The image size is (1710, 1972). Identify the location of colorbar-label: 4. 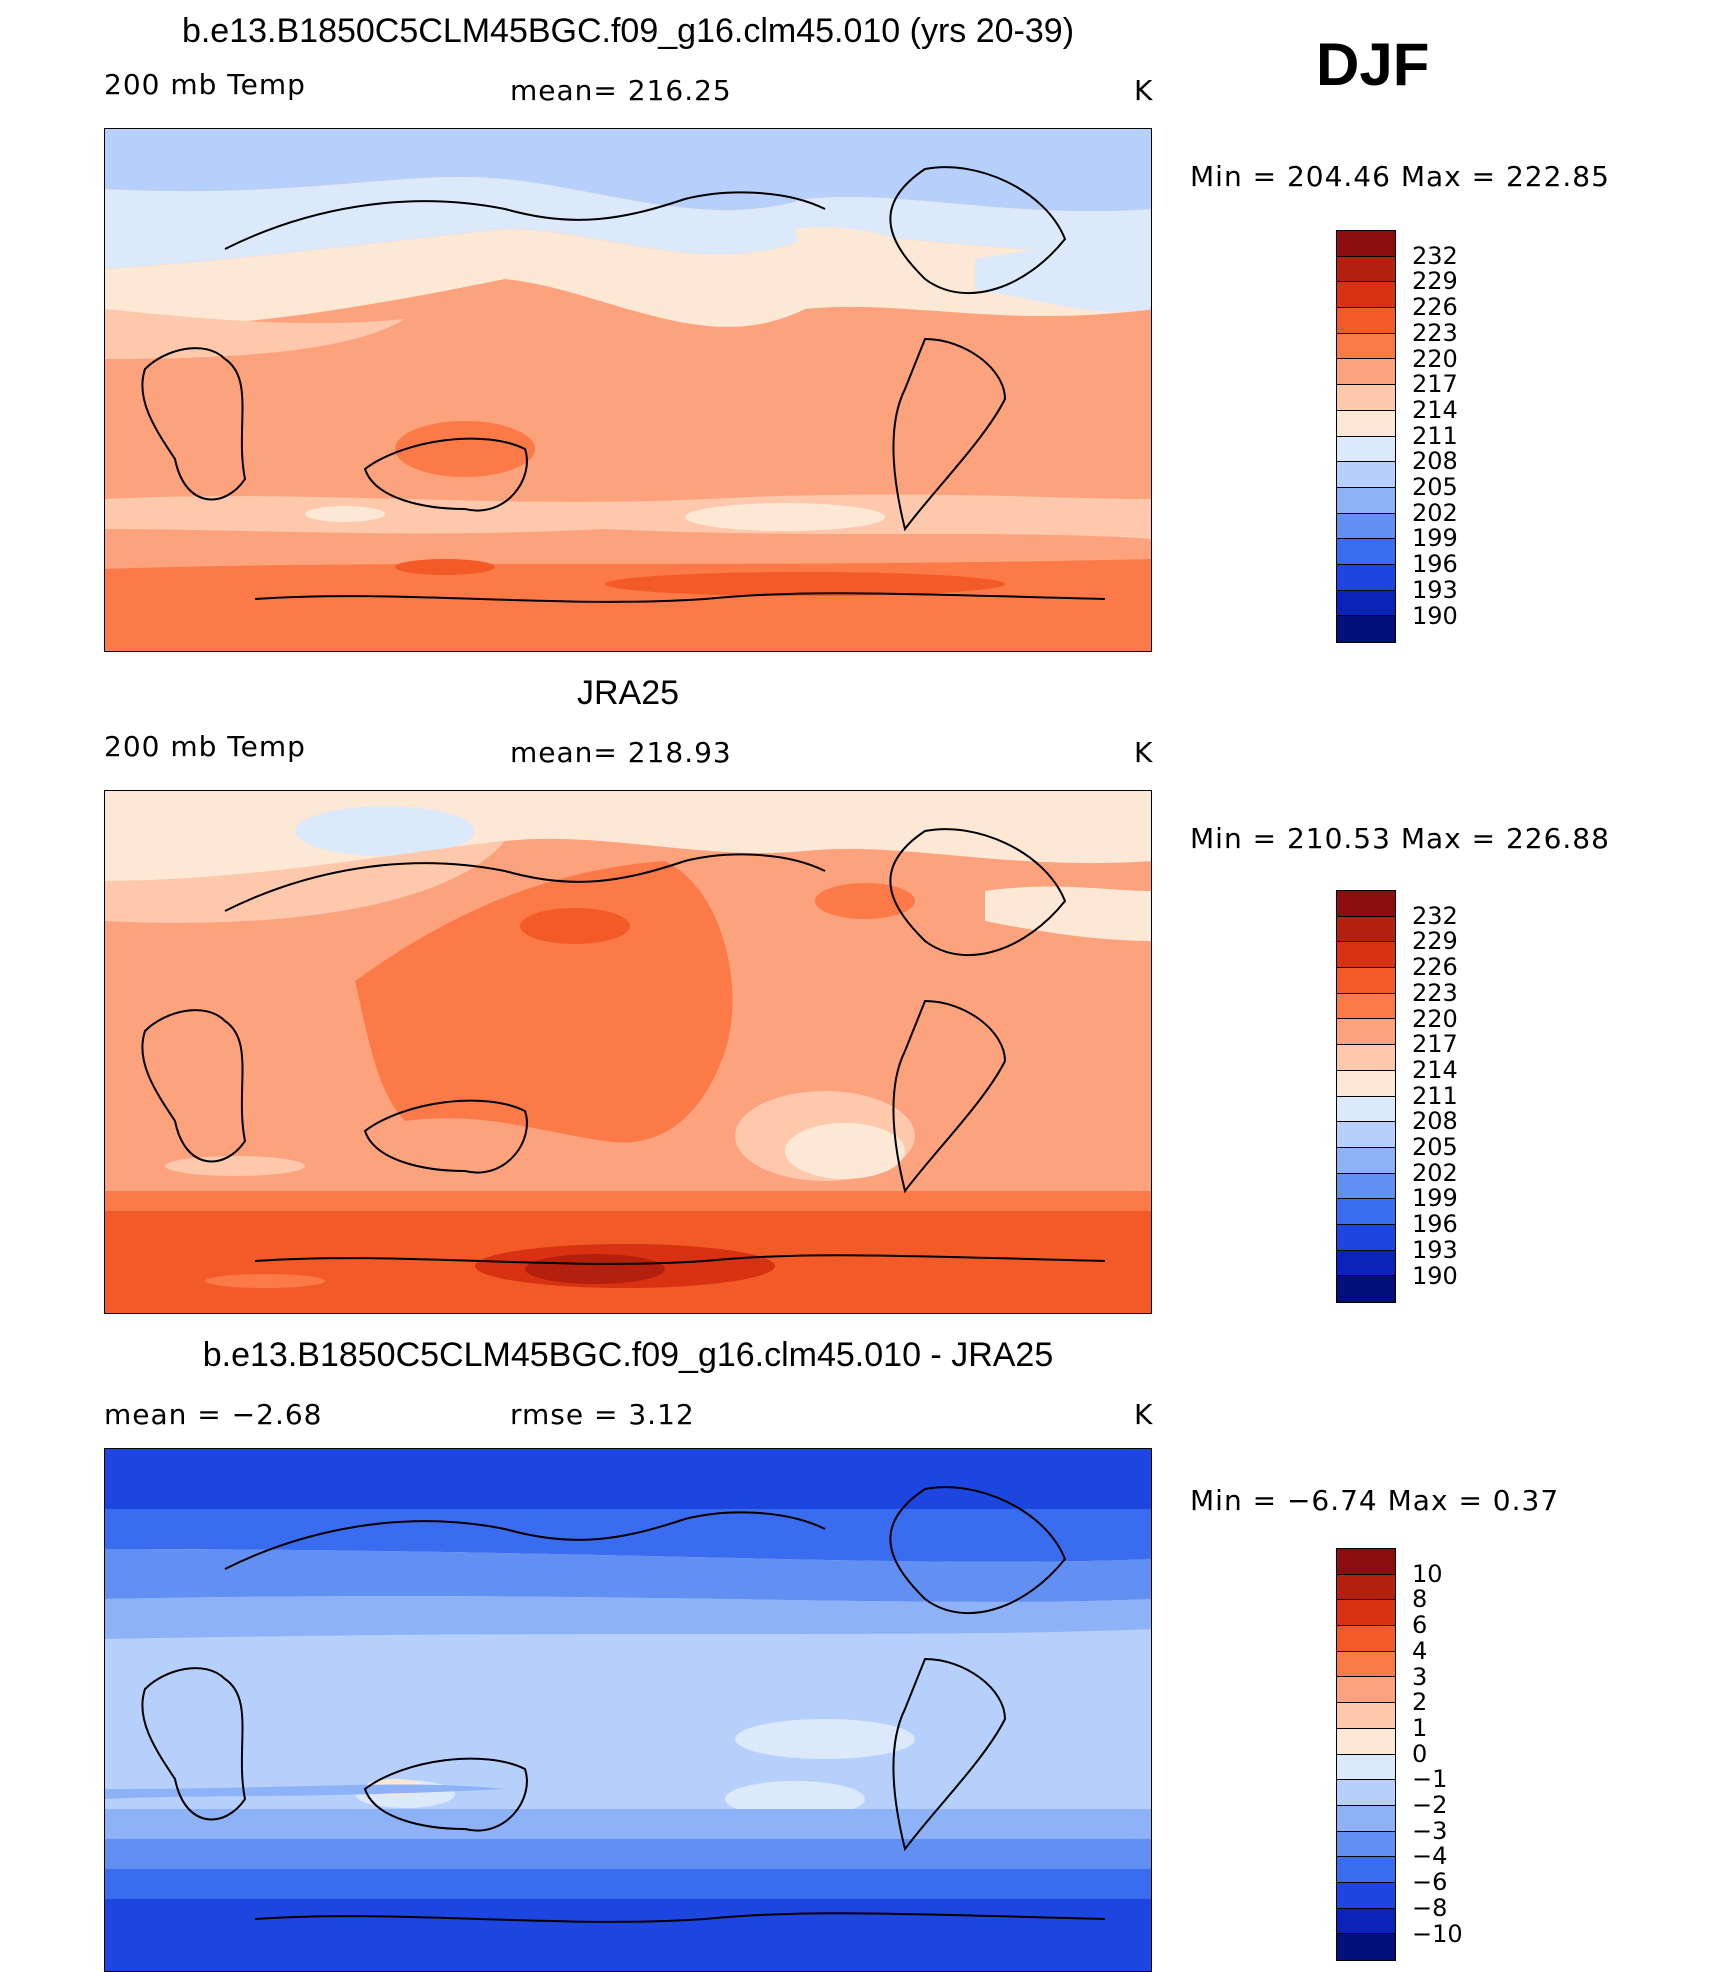
(1420, 1650).